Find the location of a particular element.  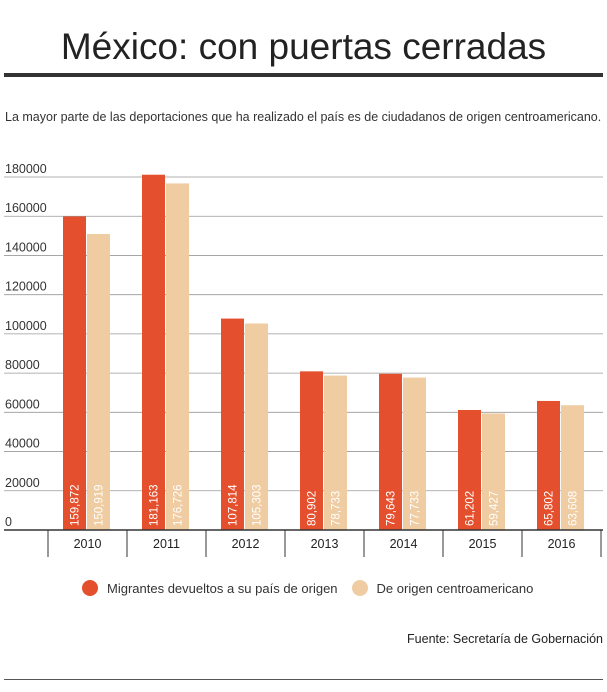

data-label-series-1: 65,802 is located at coordinates (550, 508).